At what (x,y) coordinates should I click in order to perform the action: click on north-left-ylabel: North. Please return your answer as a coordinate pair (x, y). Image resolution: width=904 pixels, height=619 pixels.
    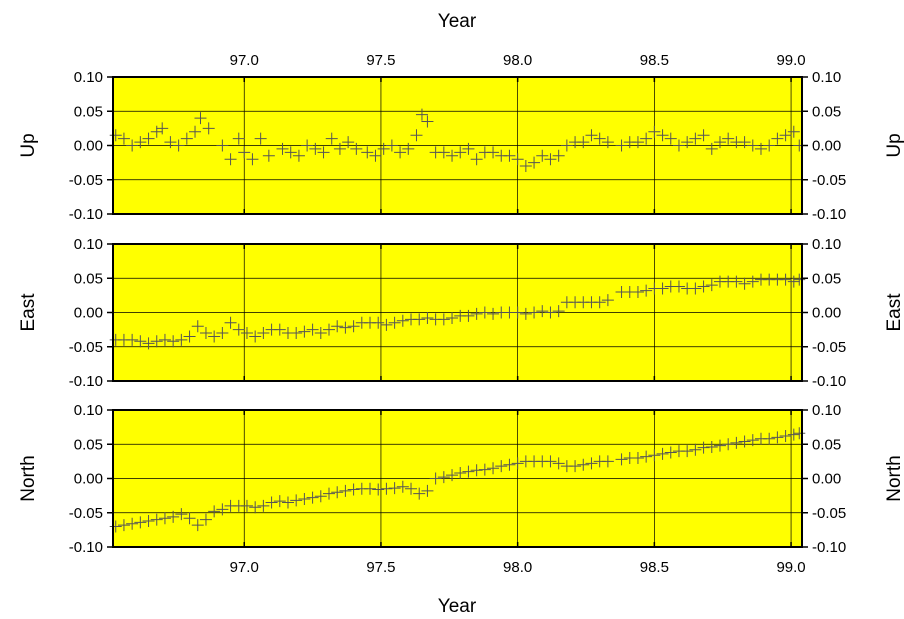
    Looking at the image, I should click on (28, 478).